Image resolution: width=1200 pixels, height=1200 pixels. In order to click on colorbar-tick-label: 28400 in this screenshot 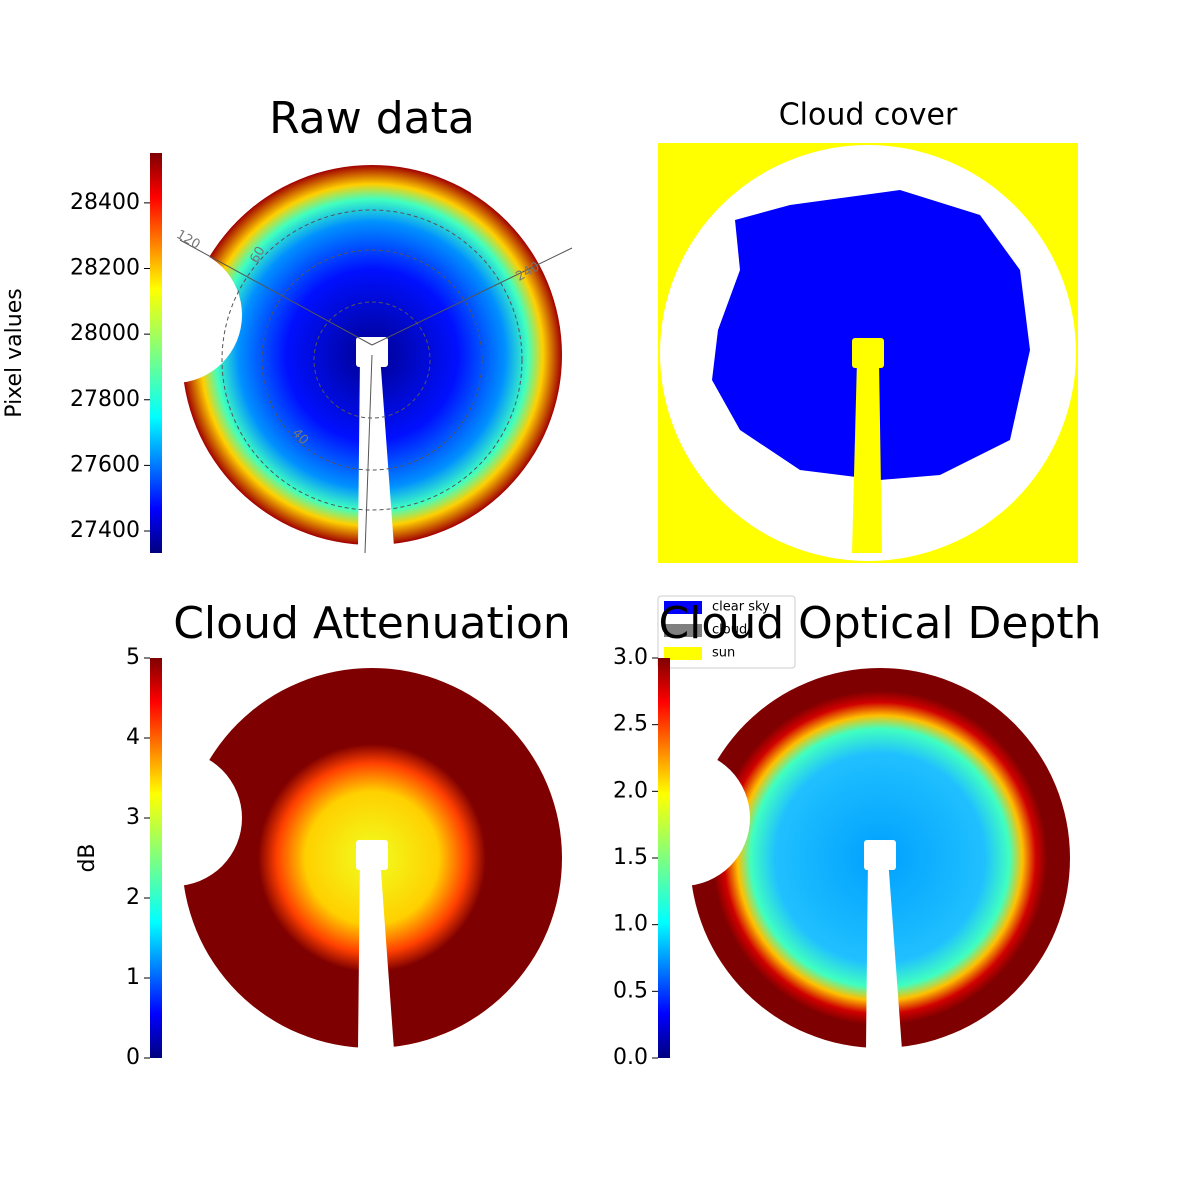, I will do `click(105, 202)`.